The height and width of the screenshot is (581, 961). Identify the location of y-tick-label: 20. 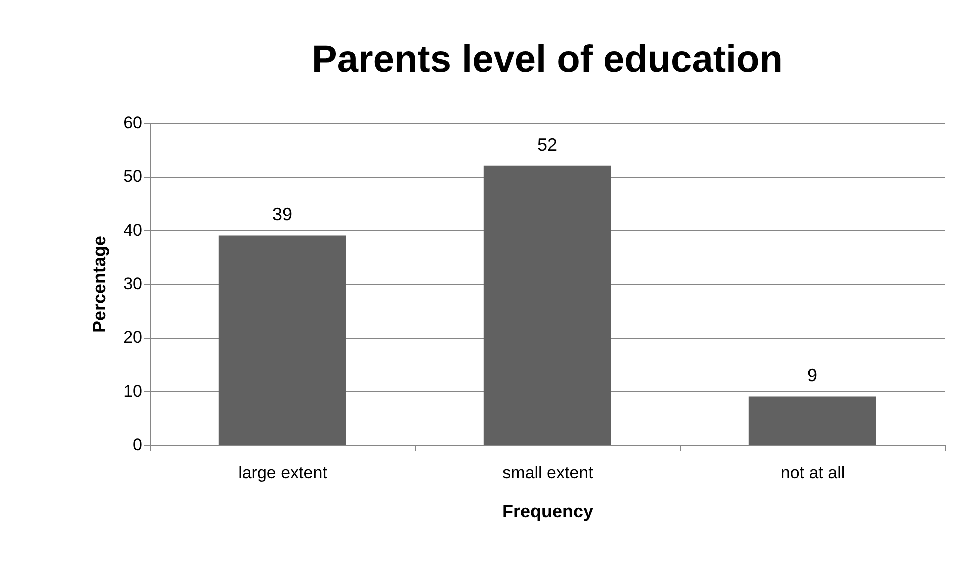
(133, 338).